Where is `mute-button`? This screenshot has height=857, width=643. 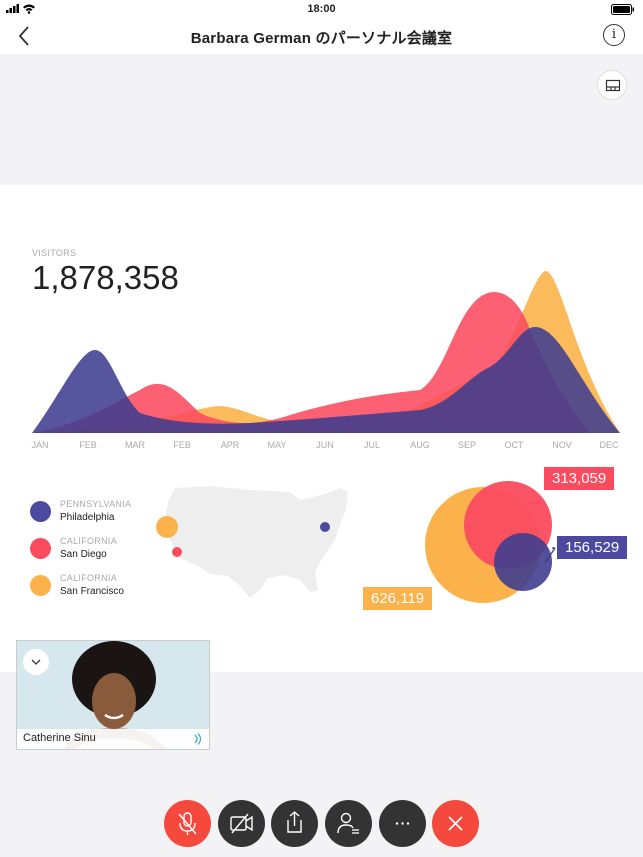 mute-button is located at coordinates (187, 823).